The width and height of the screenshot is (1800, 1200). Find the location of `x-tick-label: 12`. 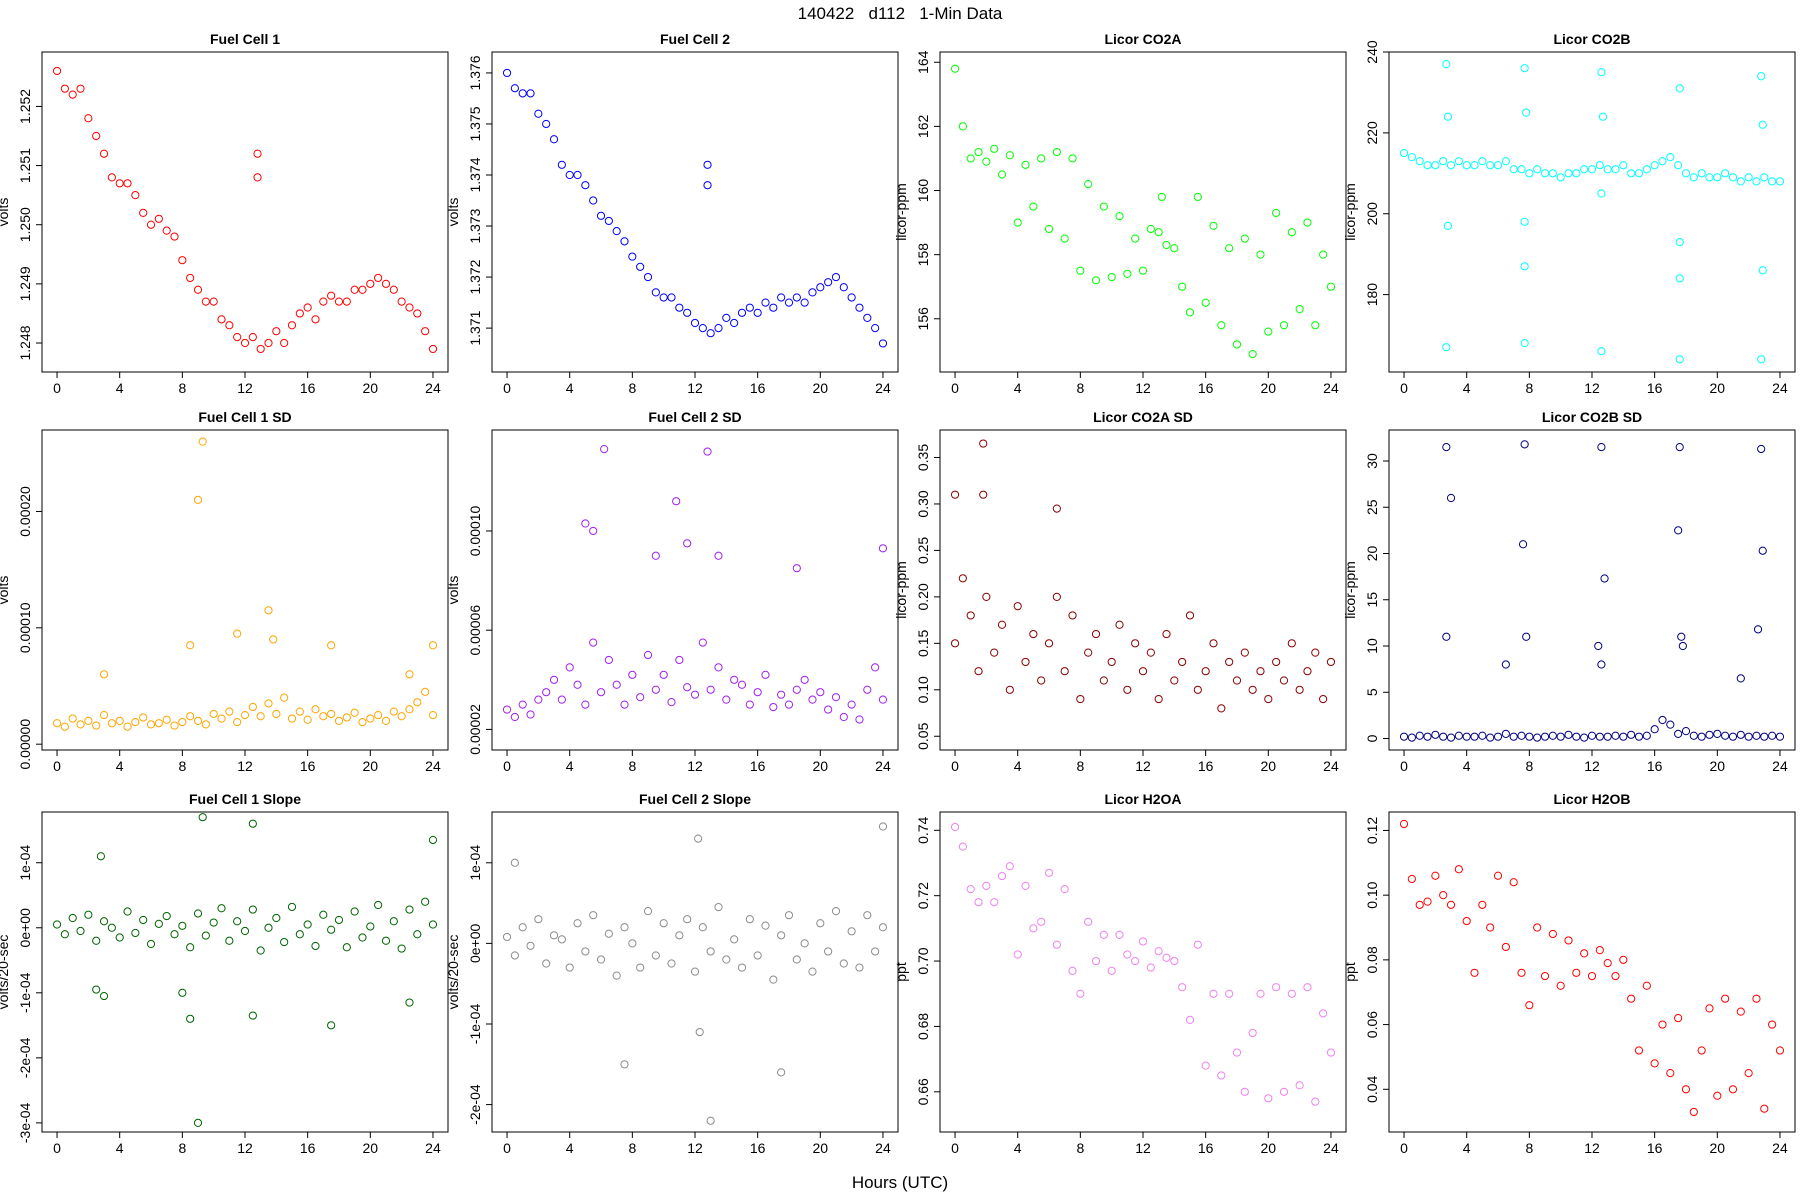

x-tick-label: 12 is located at coordinates (1592, 1148).